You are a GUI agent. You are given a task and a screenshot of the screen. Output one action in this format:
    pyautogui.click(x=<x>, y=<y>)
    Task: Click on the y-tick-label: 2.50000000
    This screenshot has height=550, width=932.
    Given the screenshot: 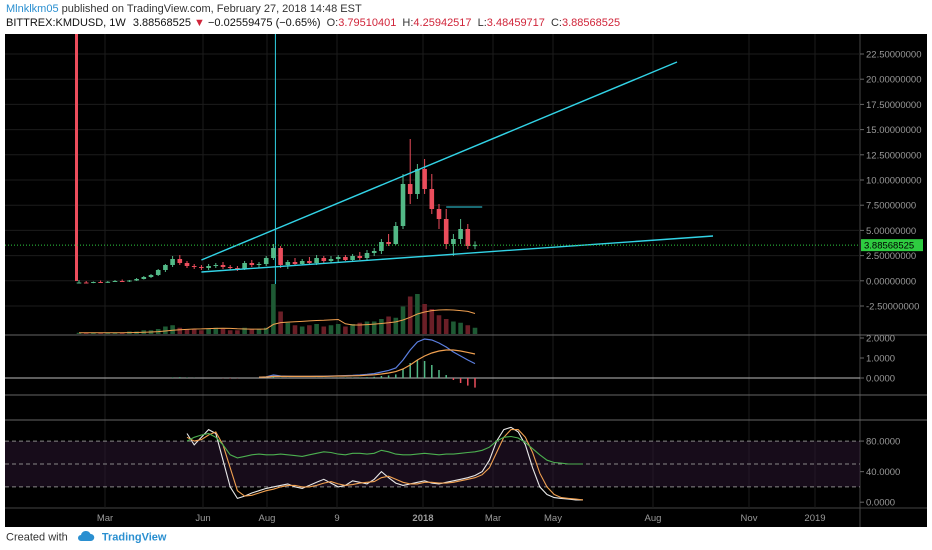 What is the action you would take?
    pyautogui.click(x=891, y=256)
    